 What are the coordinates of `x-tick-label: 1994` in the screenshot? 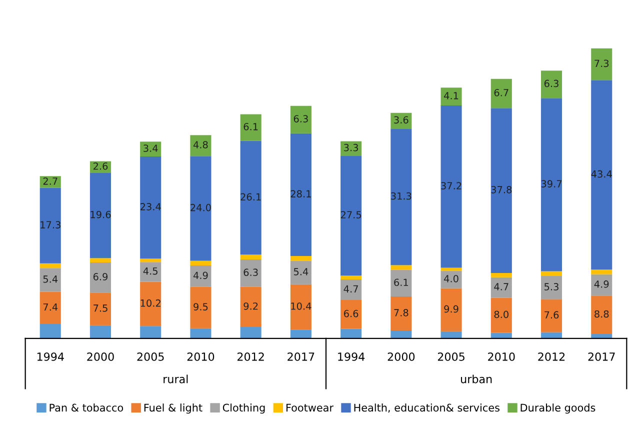 It's located at (50, 356).